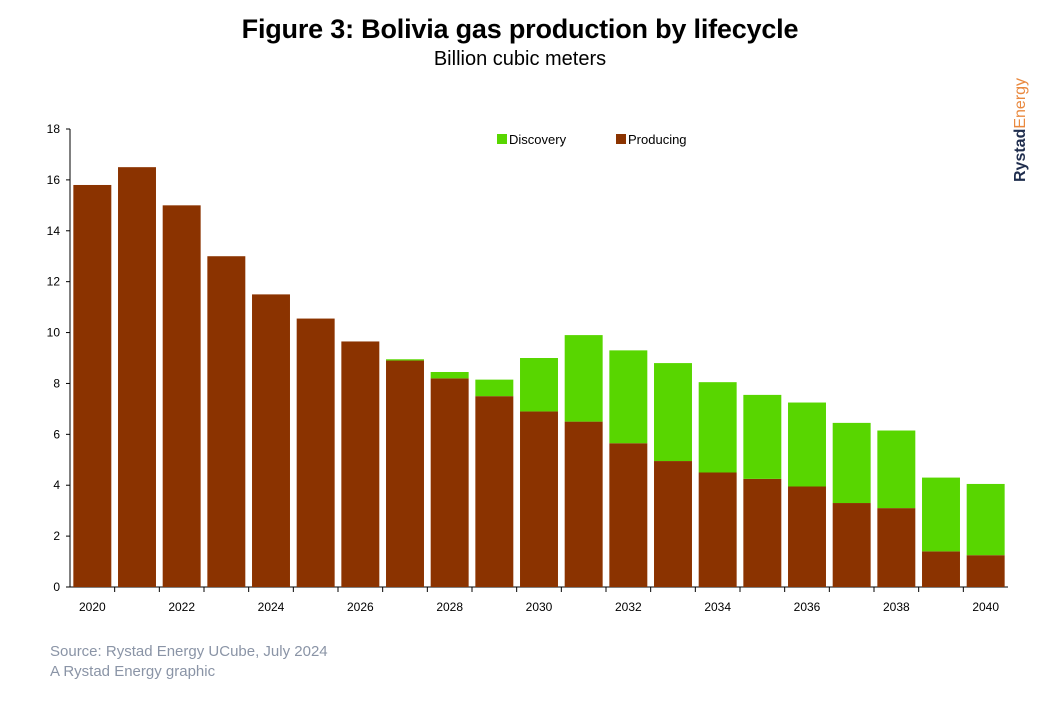 This screenshot has width=1040, height=720. I want to click on bar-producing-2033, so click(673, 524).